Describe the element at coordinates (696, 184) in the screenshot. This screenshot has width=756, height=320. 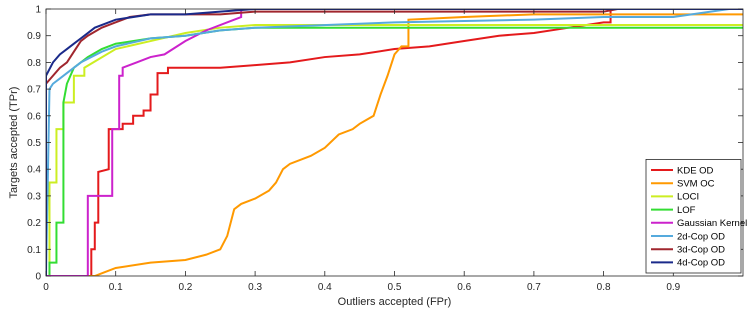
I see `legend-label-svm-oc: SVM OC` at that location.